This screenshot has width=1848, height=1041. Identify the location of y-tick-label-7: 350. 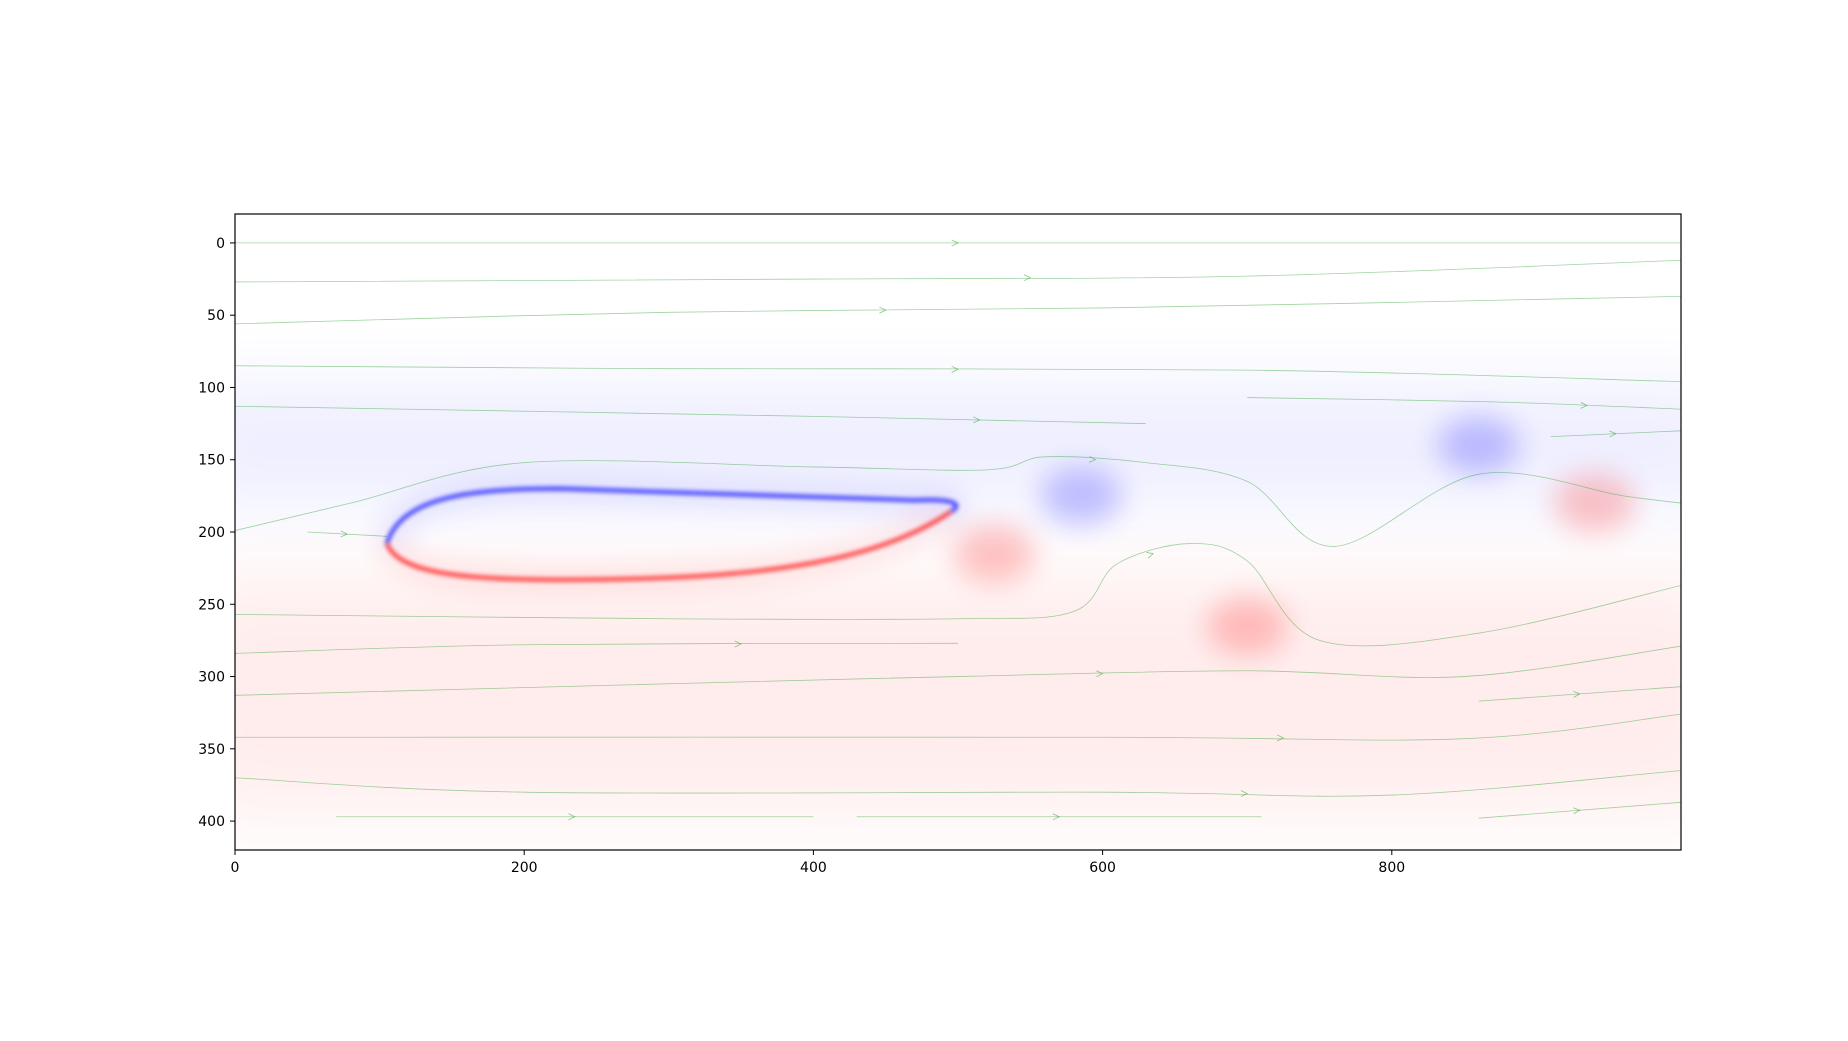
(211, 750).